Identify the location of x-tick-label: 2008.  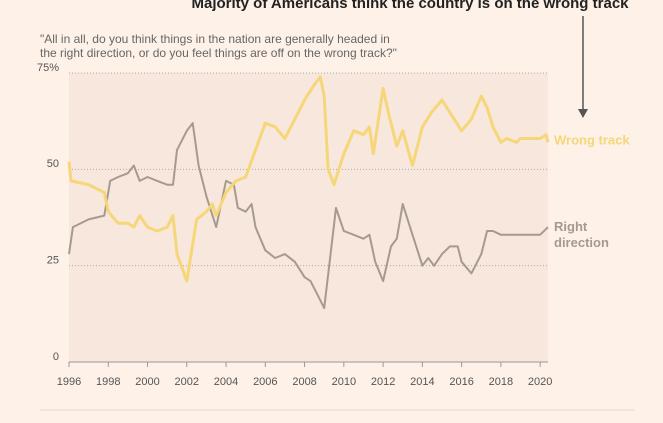
(304, 382).